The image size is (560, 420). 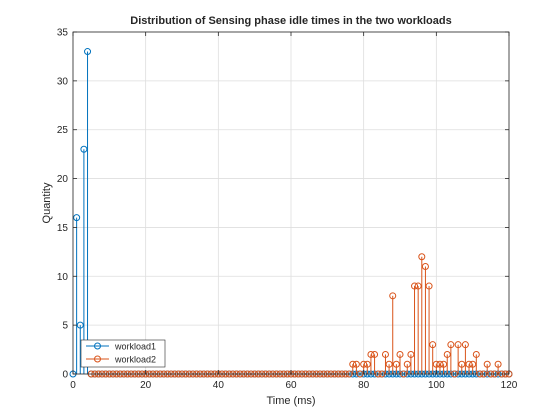 What do you see at coordinates (63, 179) in the screenshot?
I see `y-tick-label: 20` at bounding box center [63, 179].